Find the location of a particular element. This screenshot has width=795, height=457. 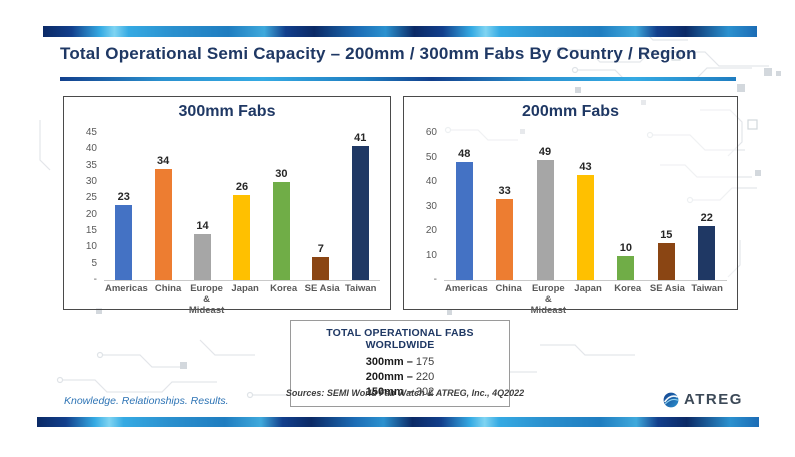

y-tick: 25 is located at coordinates (91, 198).